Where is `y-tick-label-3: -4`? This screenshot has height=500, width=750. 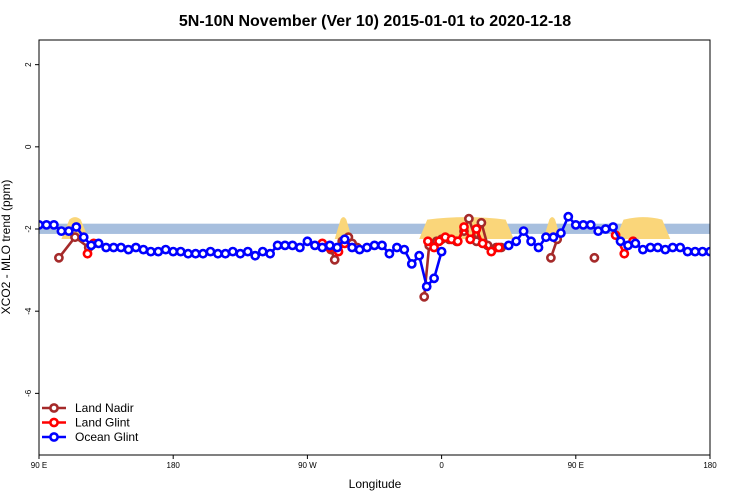 y-tick-label-3: -4 is located at coordinates (28, 311).